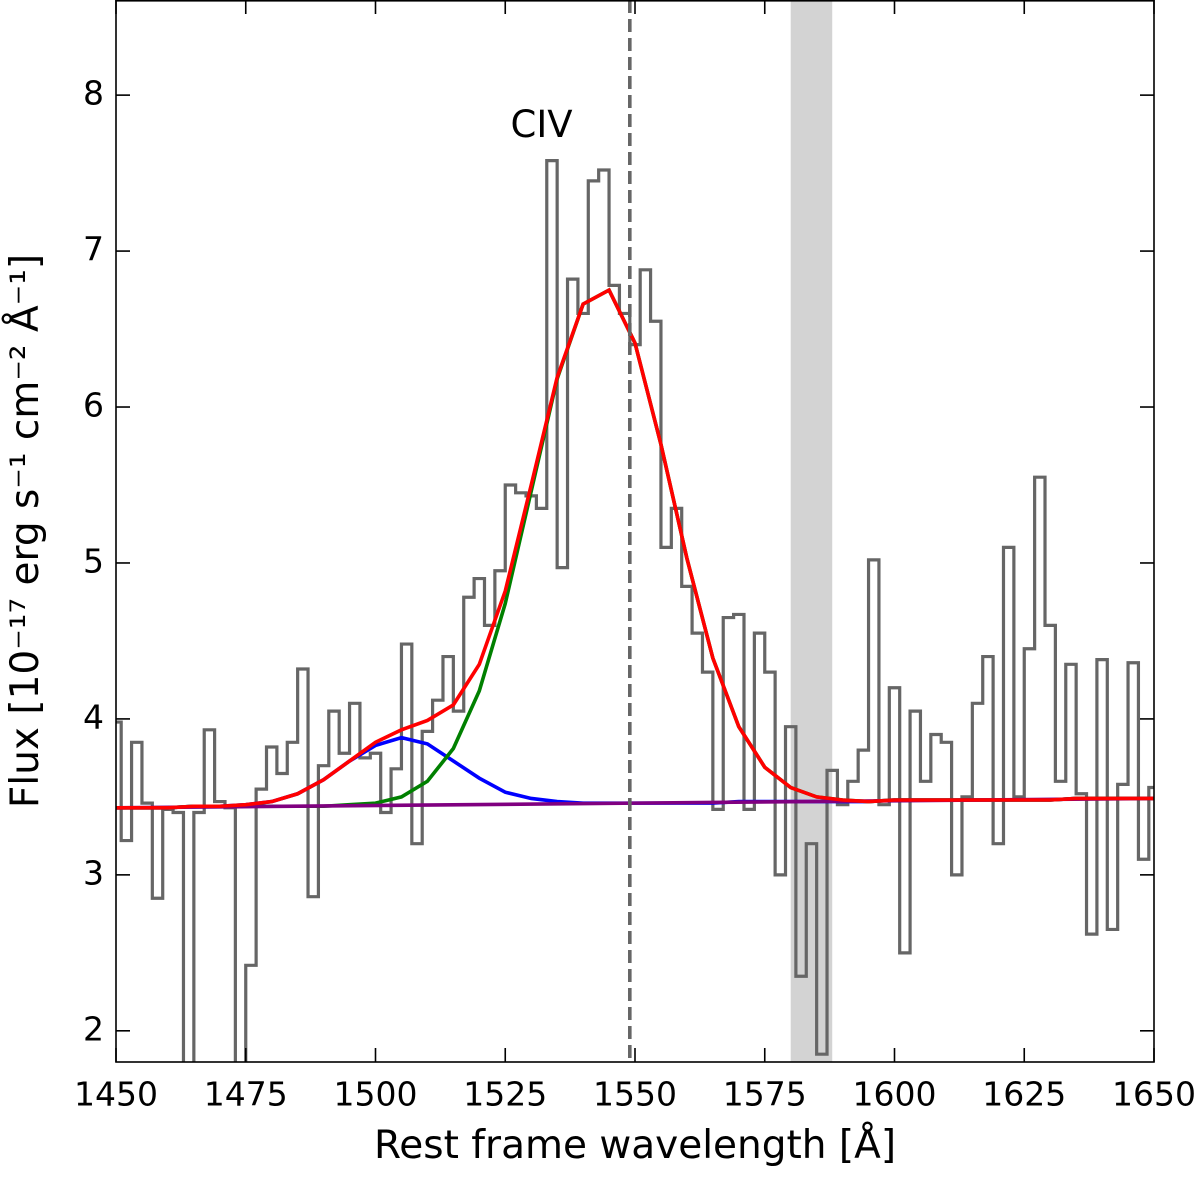 The width and height of the screenshot is (1200, 1181). Describe the element at coordinates (542, 124) in the screenshot. I see `annotation: CIV` at that location.